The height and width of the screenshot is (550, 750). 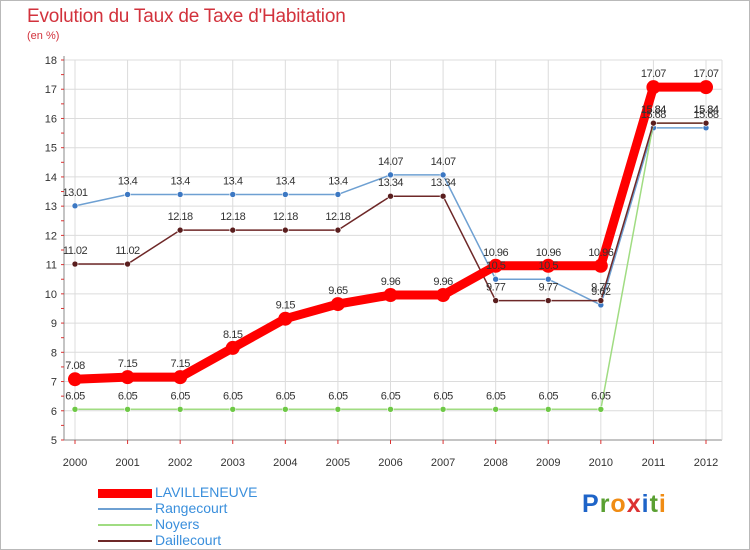 I want to click on data-label-lavilleneuve: 8.15, so click(x=233, y=335).